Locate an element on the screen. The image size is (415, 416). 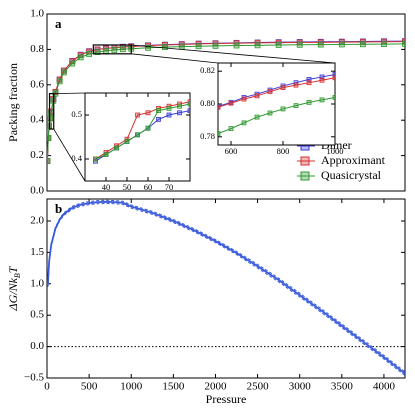
x-tick-label: 70 is located at coordinates (169, 187).